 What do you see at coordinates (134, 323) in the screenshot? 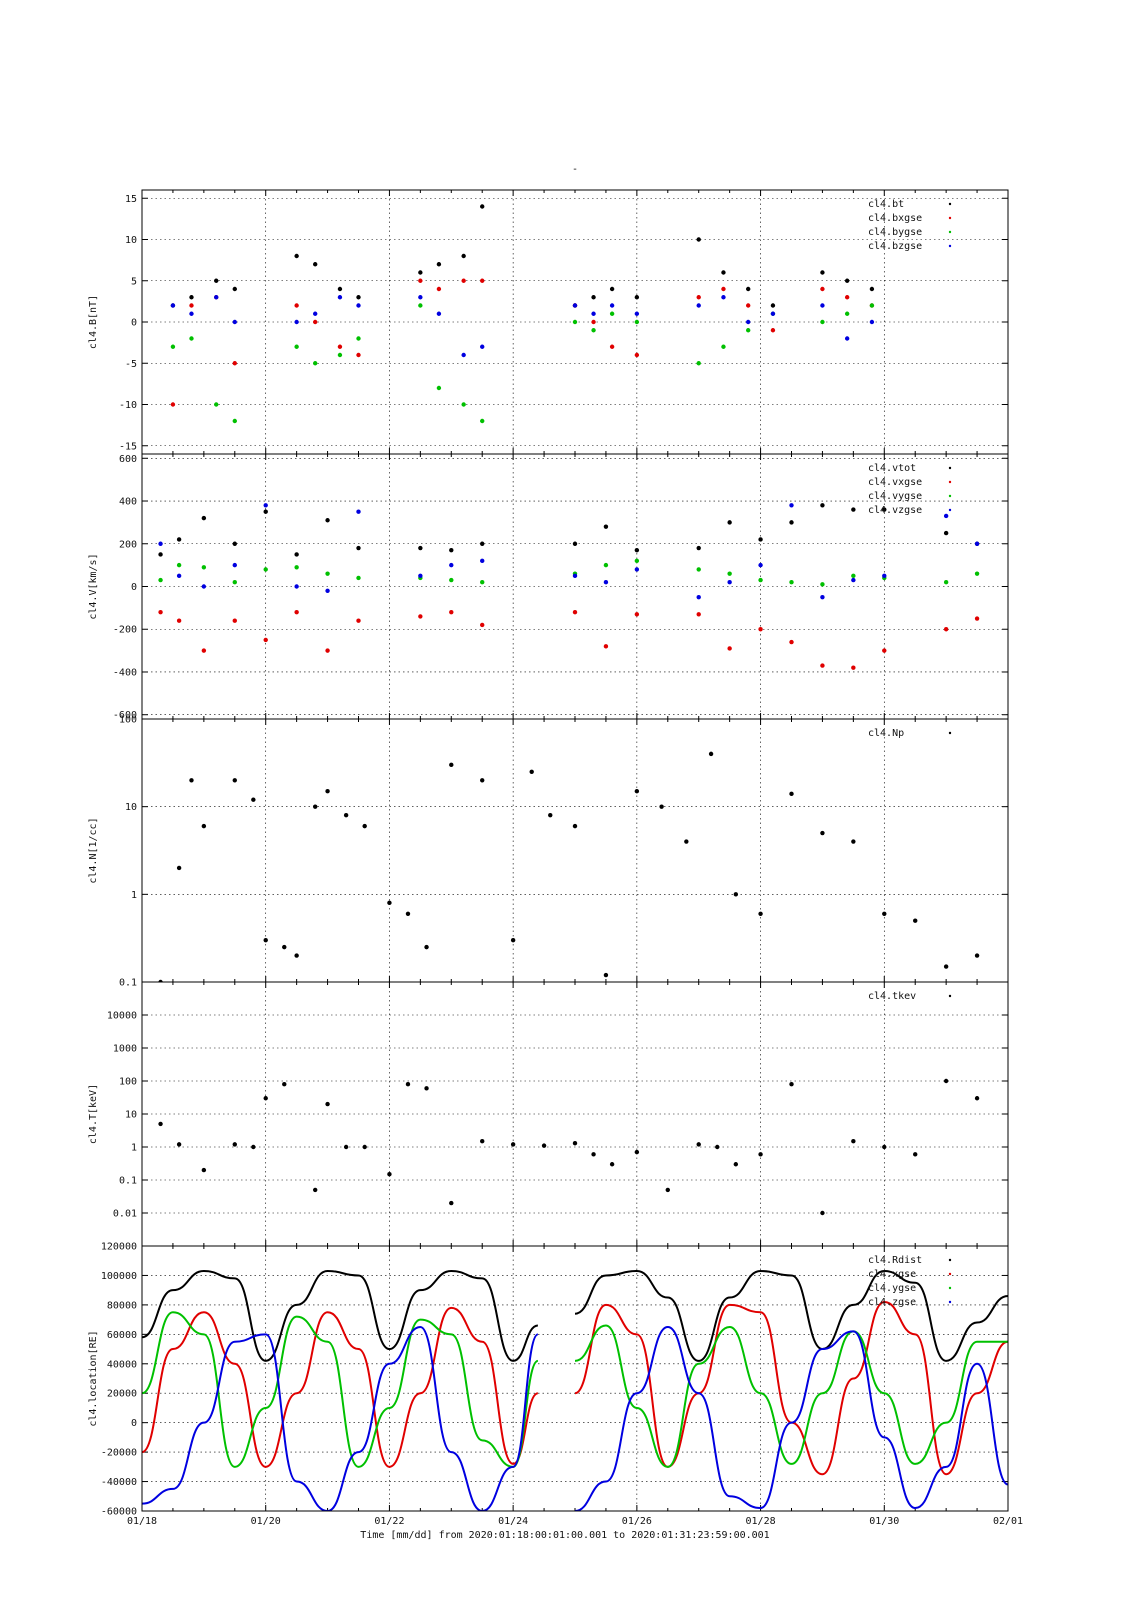
I see `y-tick-label: 0` at bounding box center [134, 323].